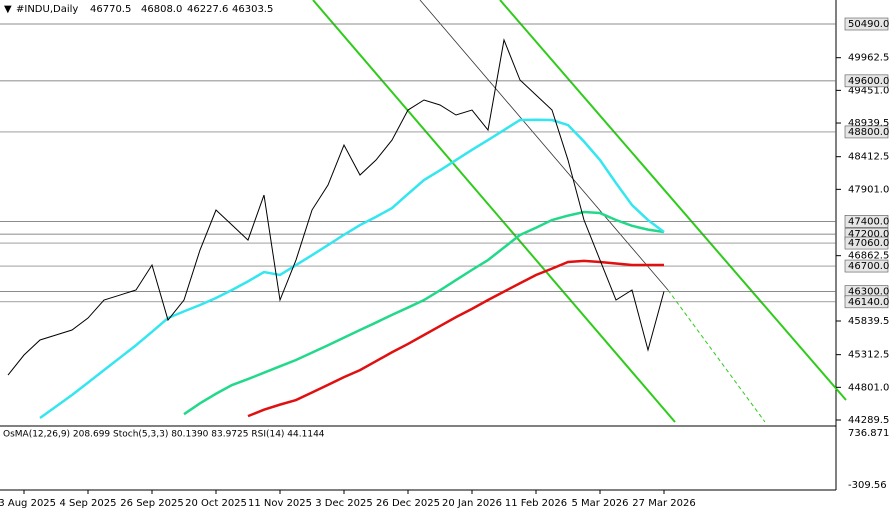 This screenshot has width=891, height=513. What do you see at coordinates (216, 503) in the screenshot?
I see `x-tick-label: 20 Oct 2025` at bounding box center [216, 503].